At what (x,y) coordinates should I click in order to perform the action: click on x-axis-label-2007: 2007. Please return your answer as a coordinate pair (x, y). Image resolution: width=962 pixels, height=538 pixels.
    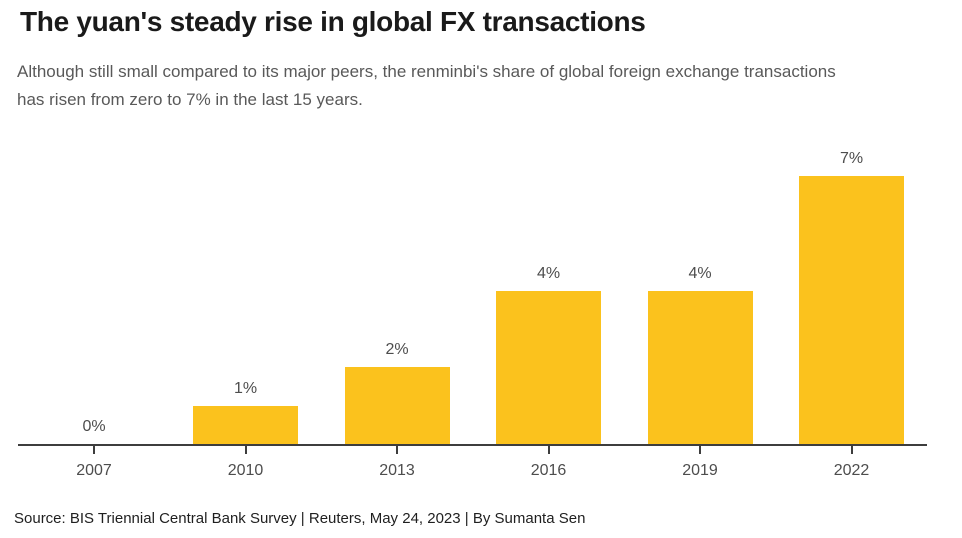
    Looking at the image, I should click on (94, 470).